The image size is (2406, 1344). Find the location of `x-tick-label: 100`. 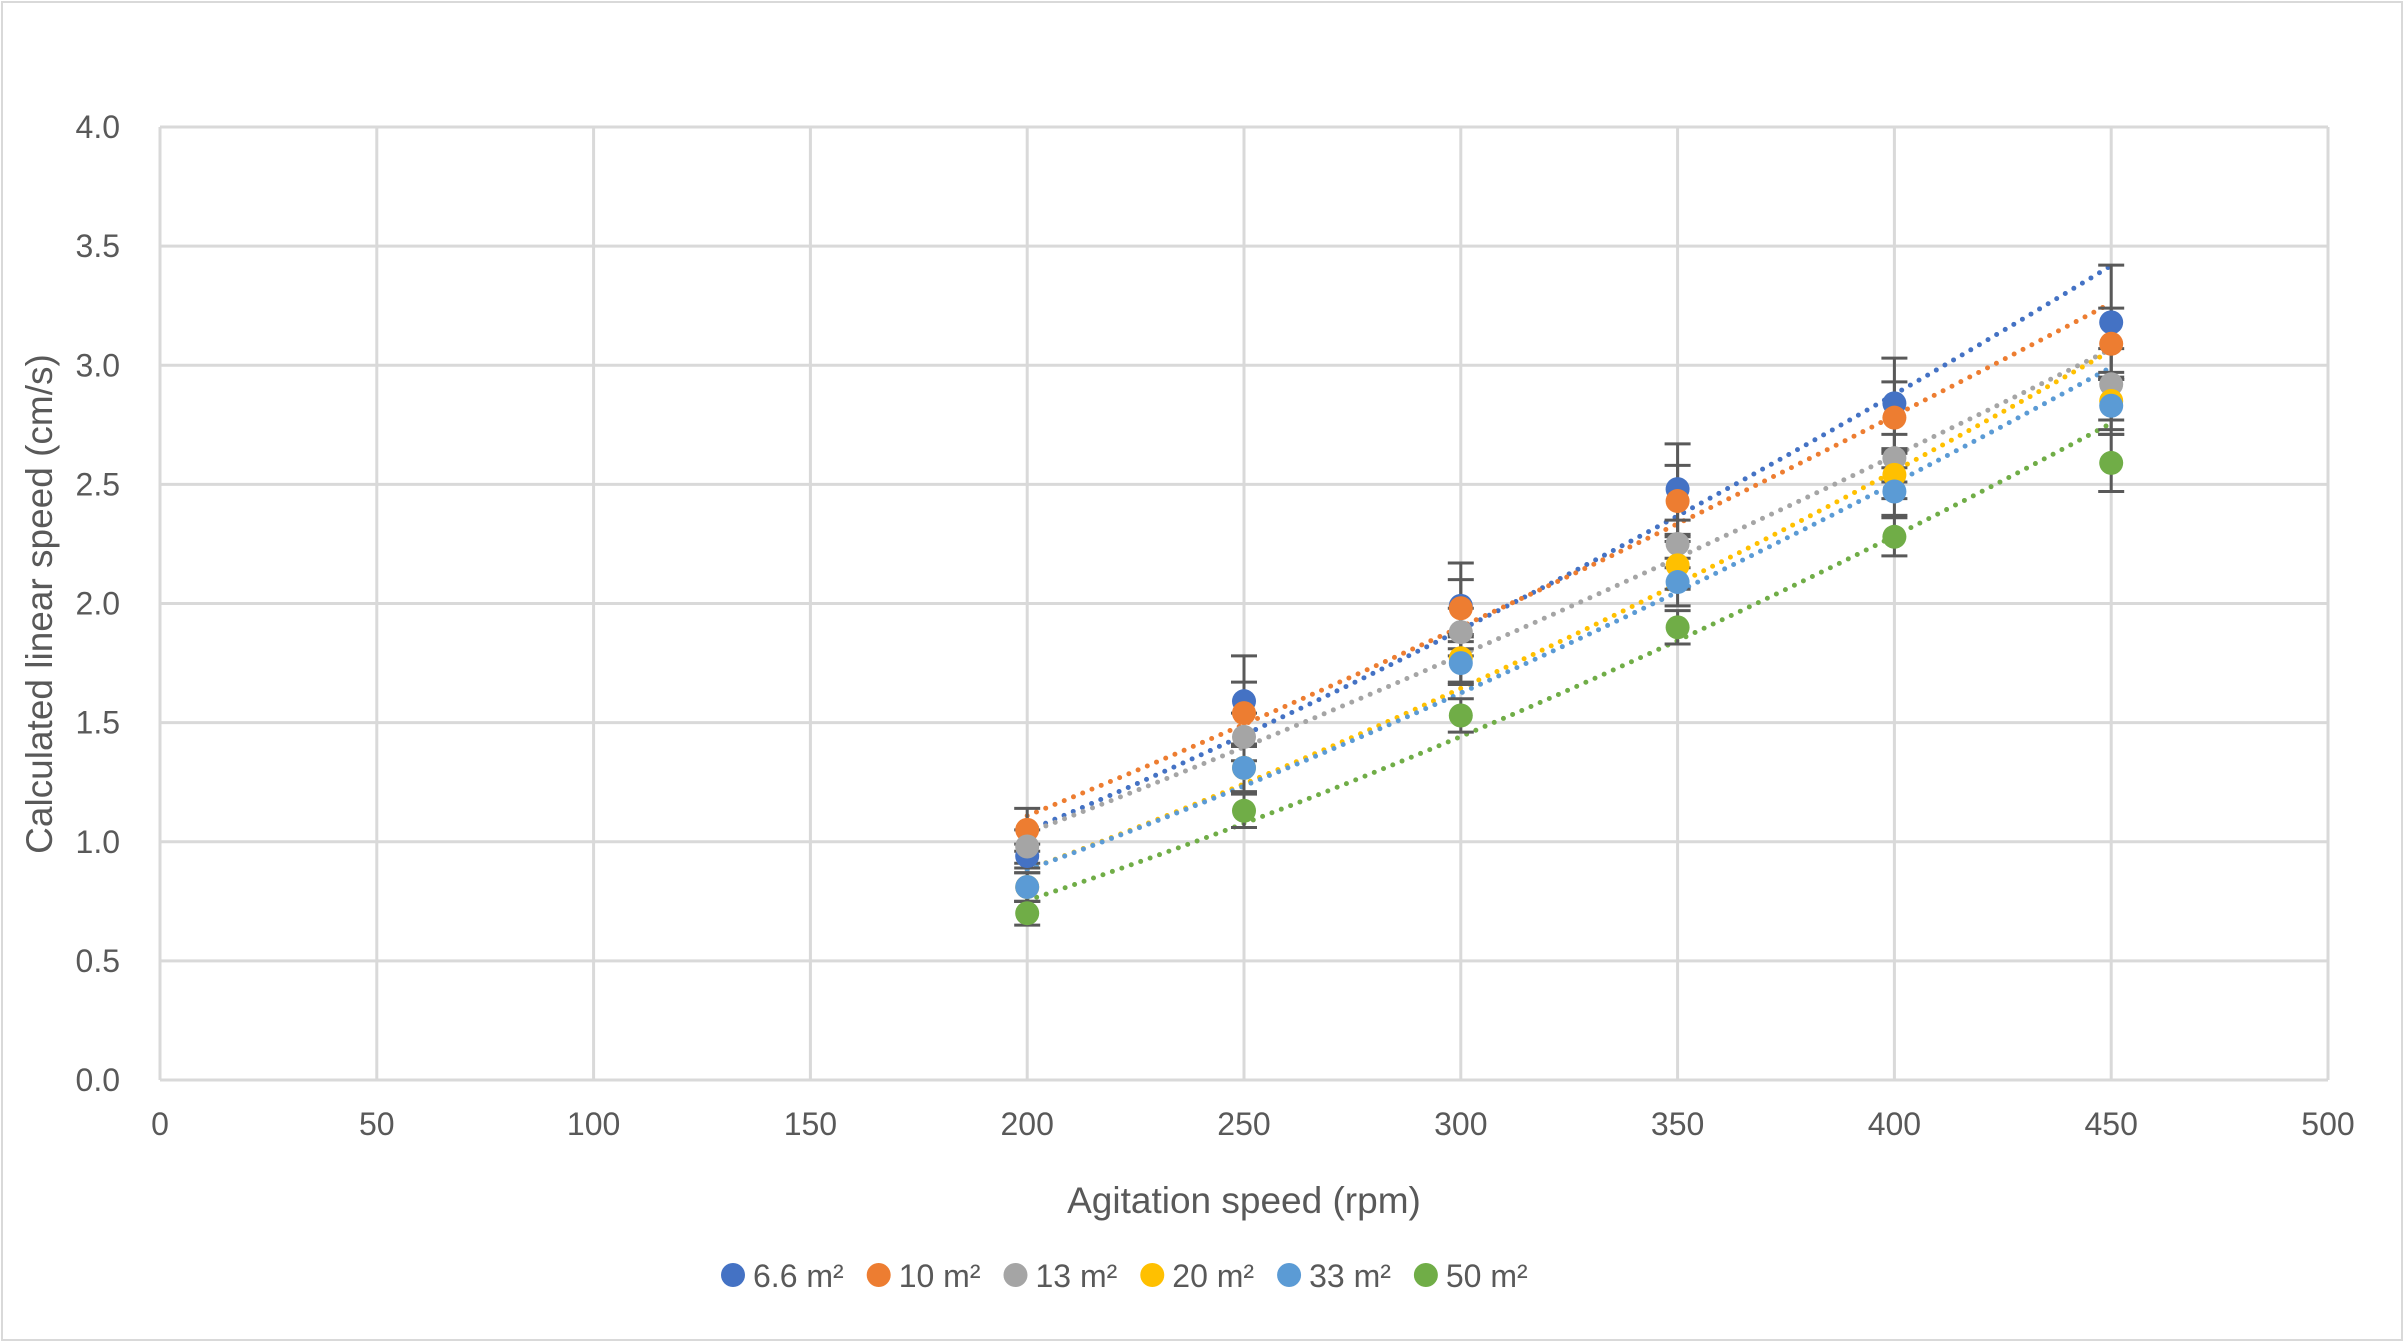

x-tick-label: 100 is located at coordinates (593, 1124).